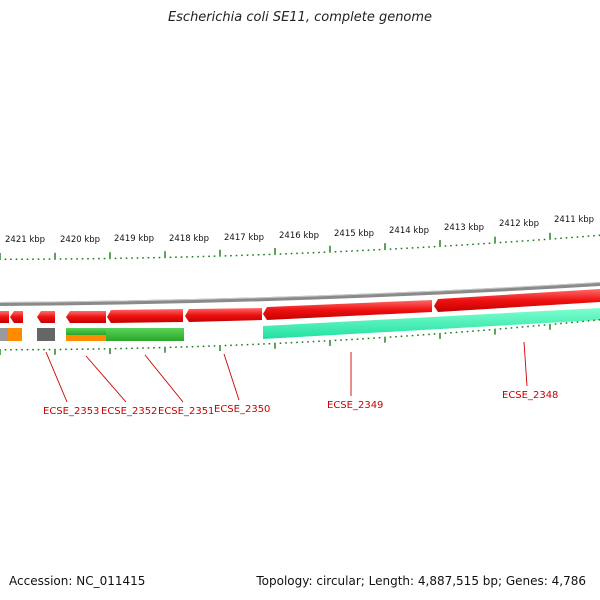  Describe the element at coordinates (431, 323) in the screenshot. I see `feature-block-cyan` at that location.